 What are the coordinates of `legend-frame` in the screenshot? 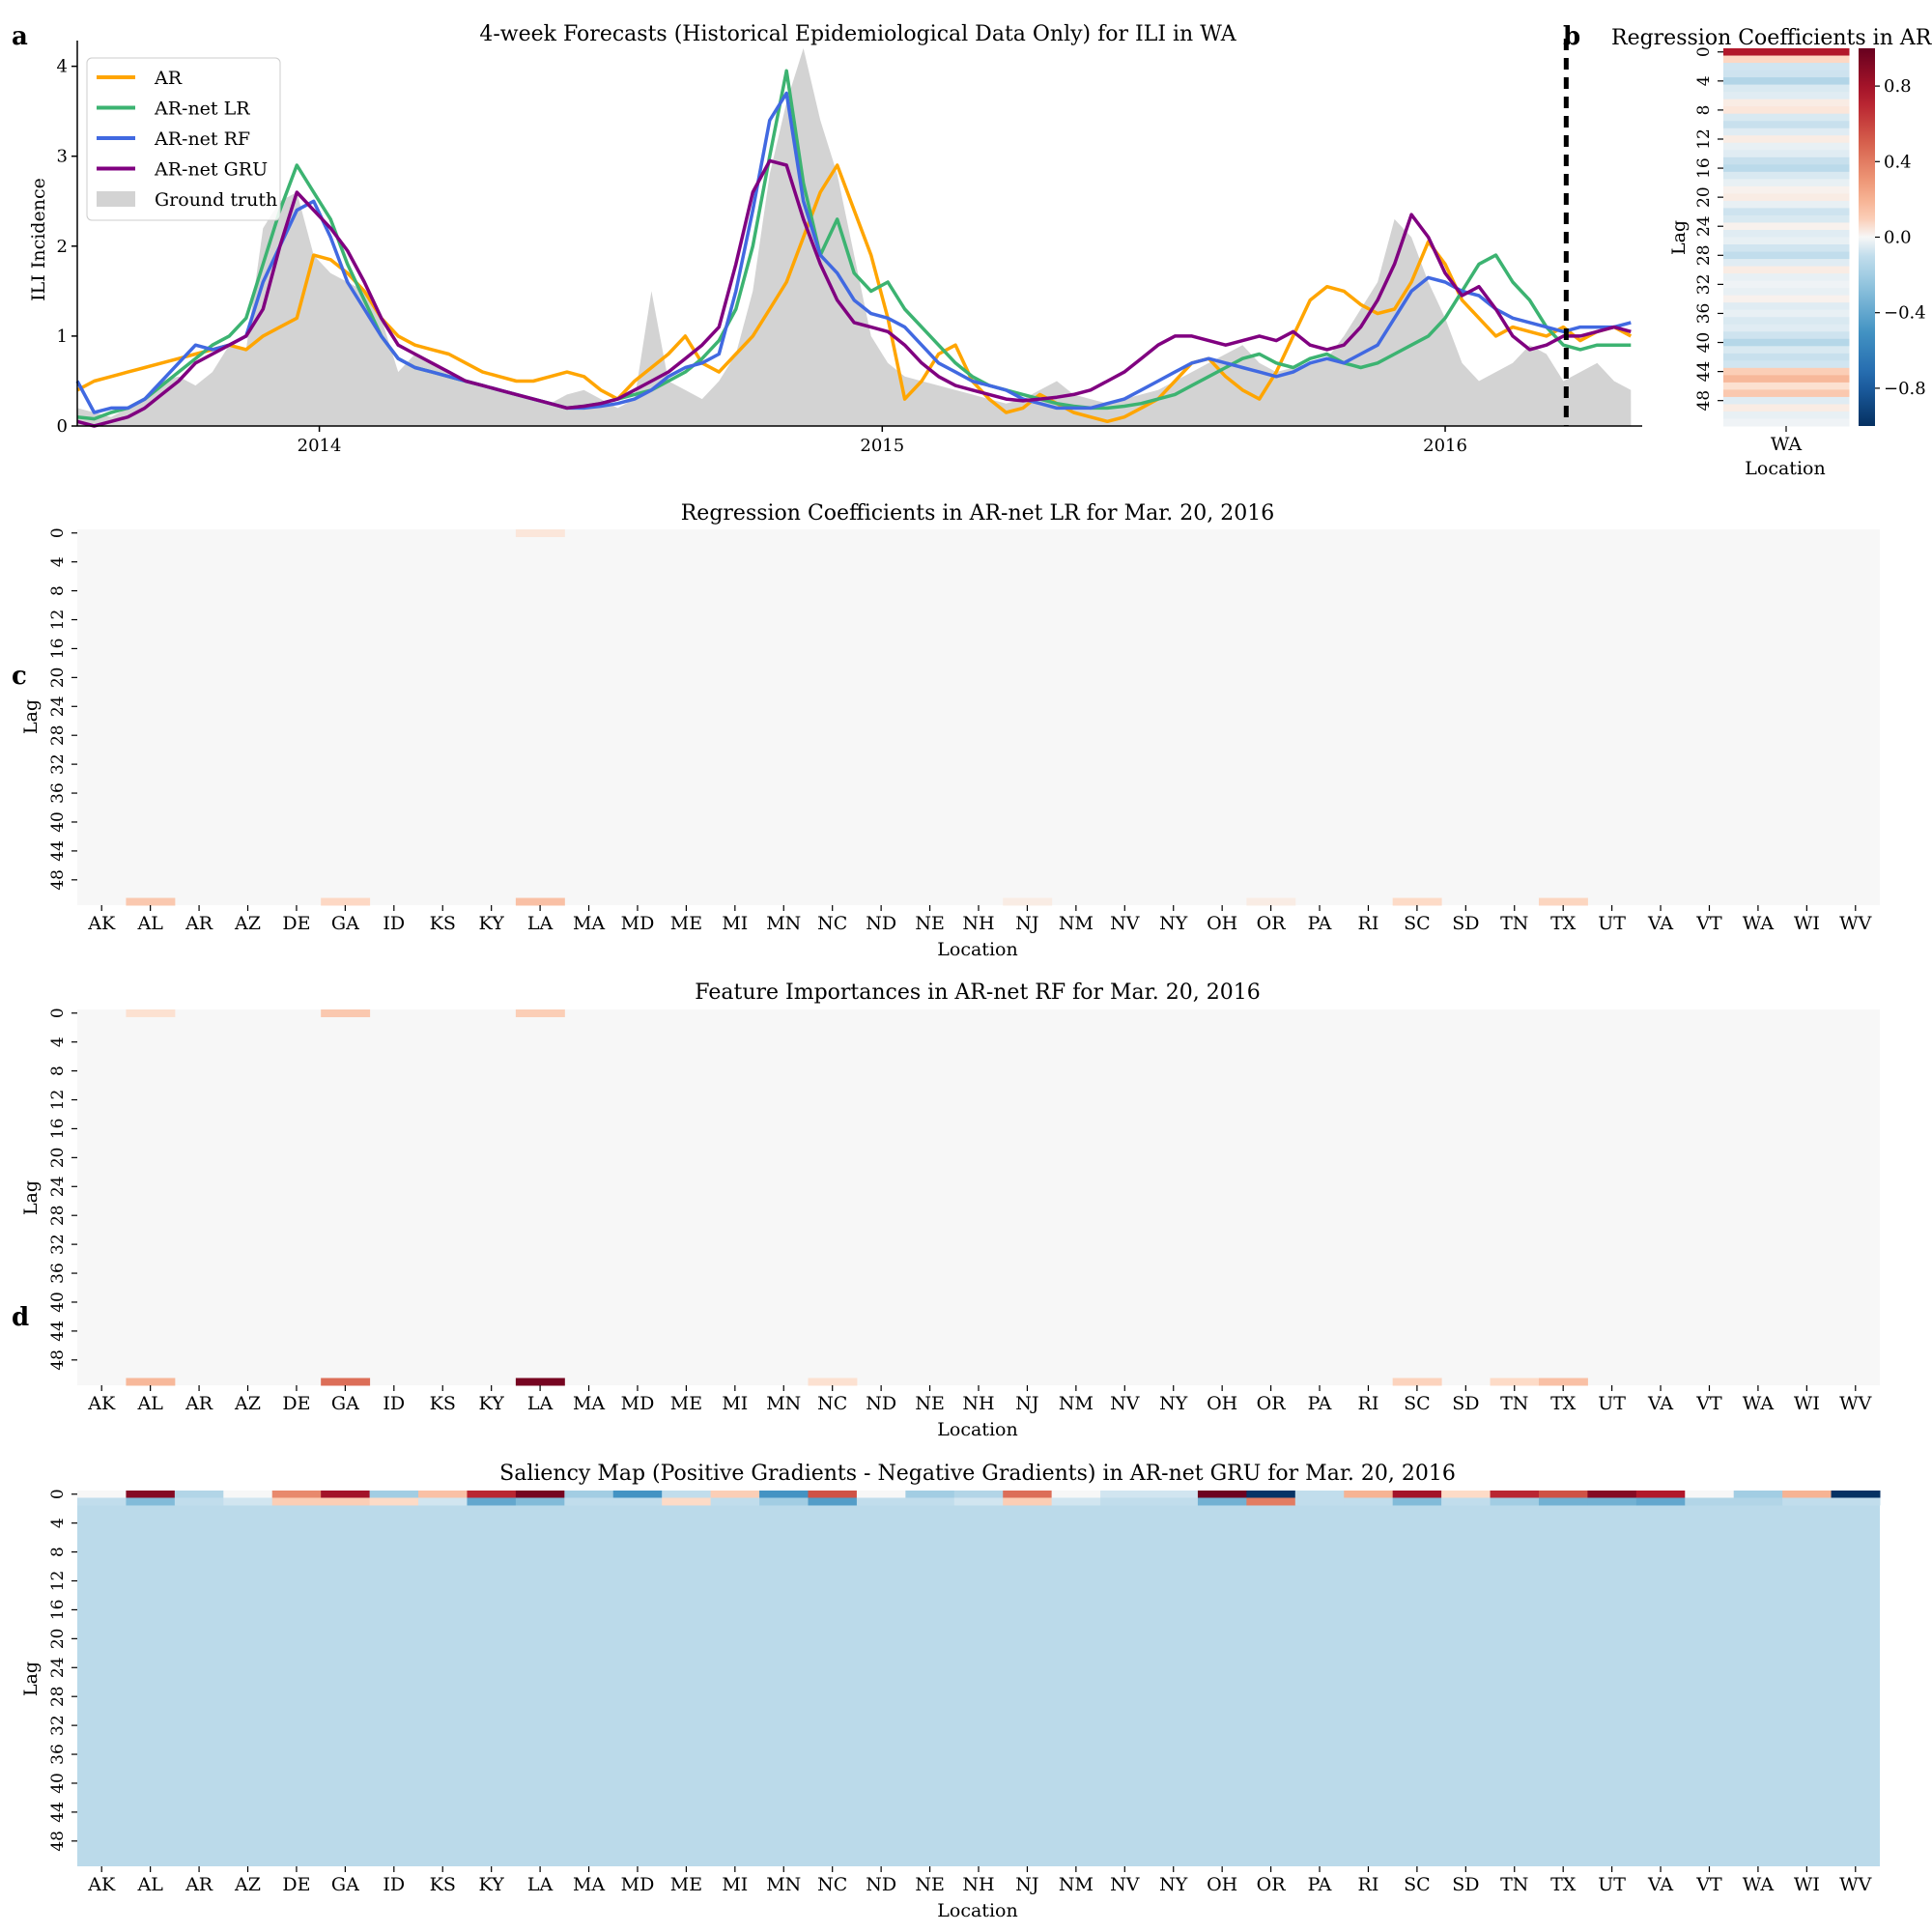 It's located at (183, 139).